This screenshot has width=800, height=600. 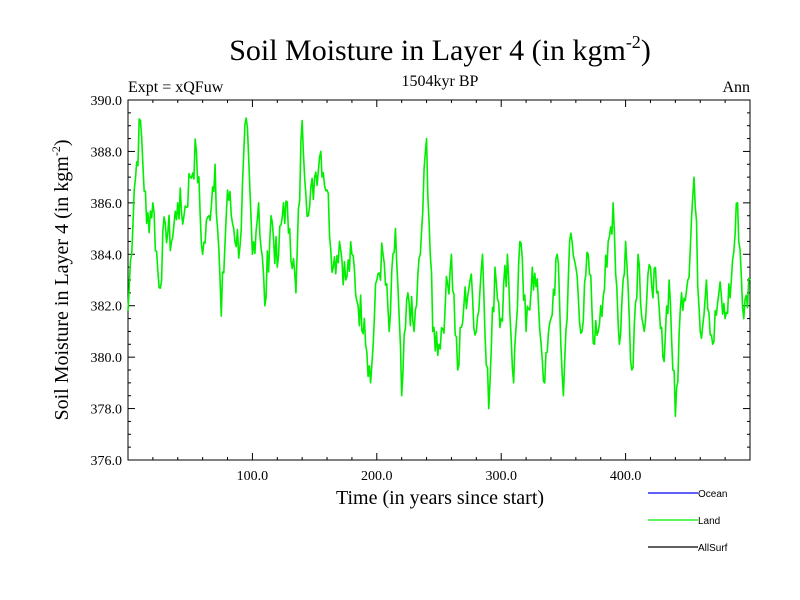 I want to click on y-axis-label: Soil Moisture in Layer 4 (in kgm-2), so click(x=61, y=279).